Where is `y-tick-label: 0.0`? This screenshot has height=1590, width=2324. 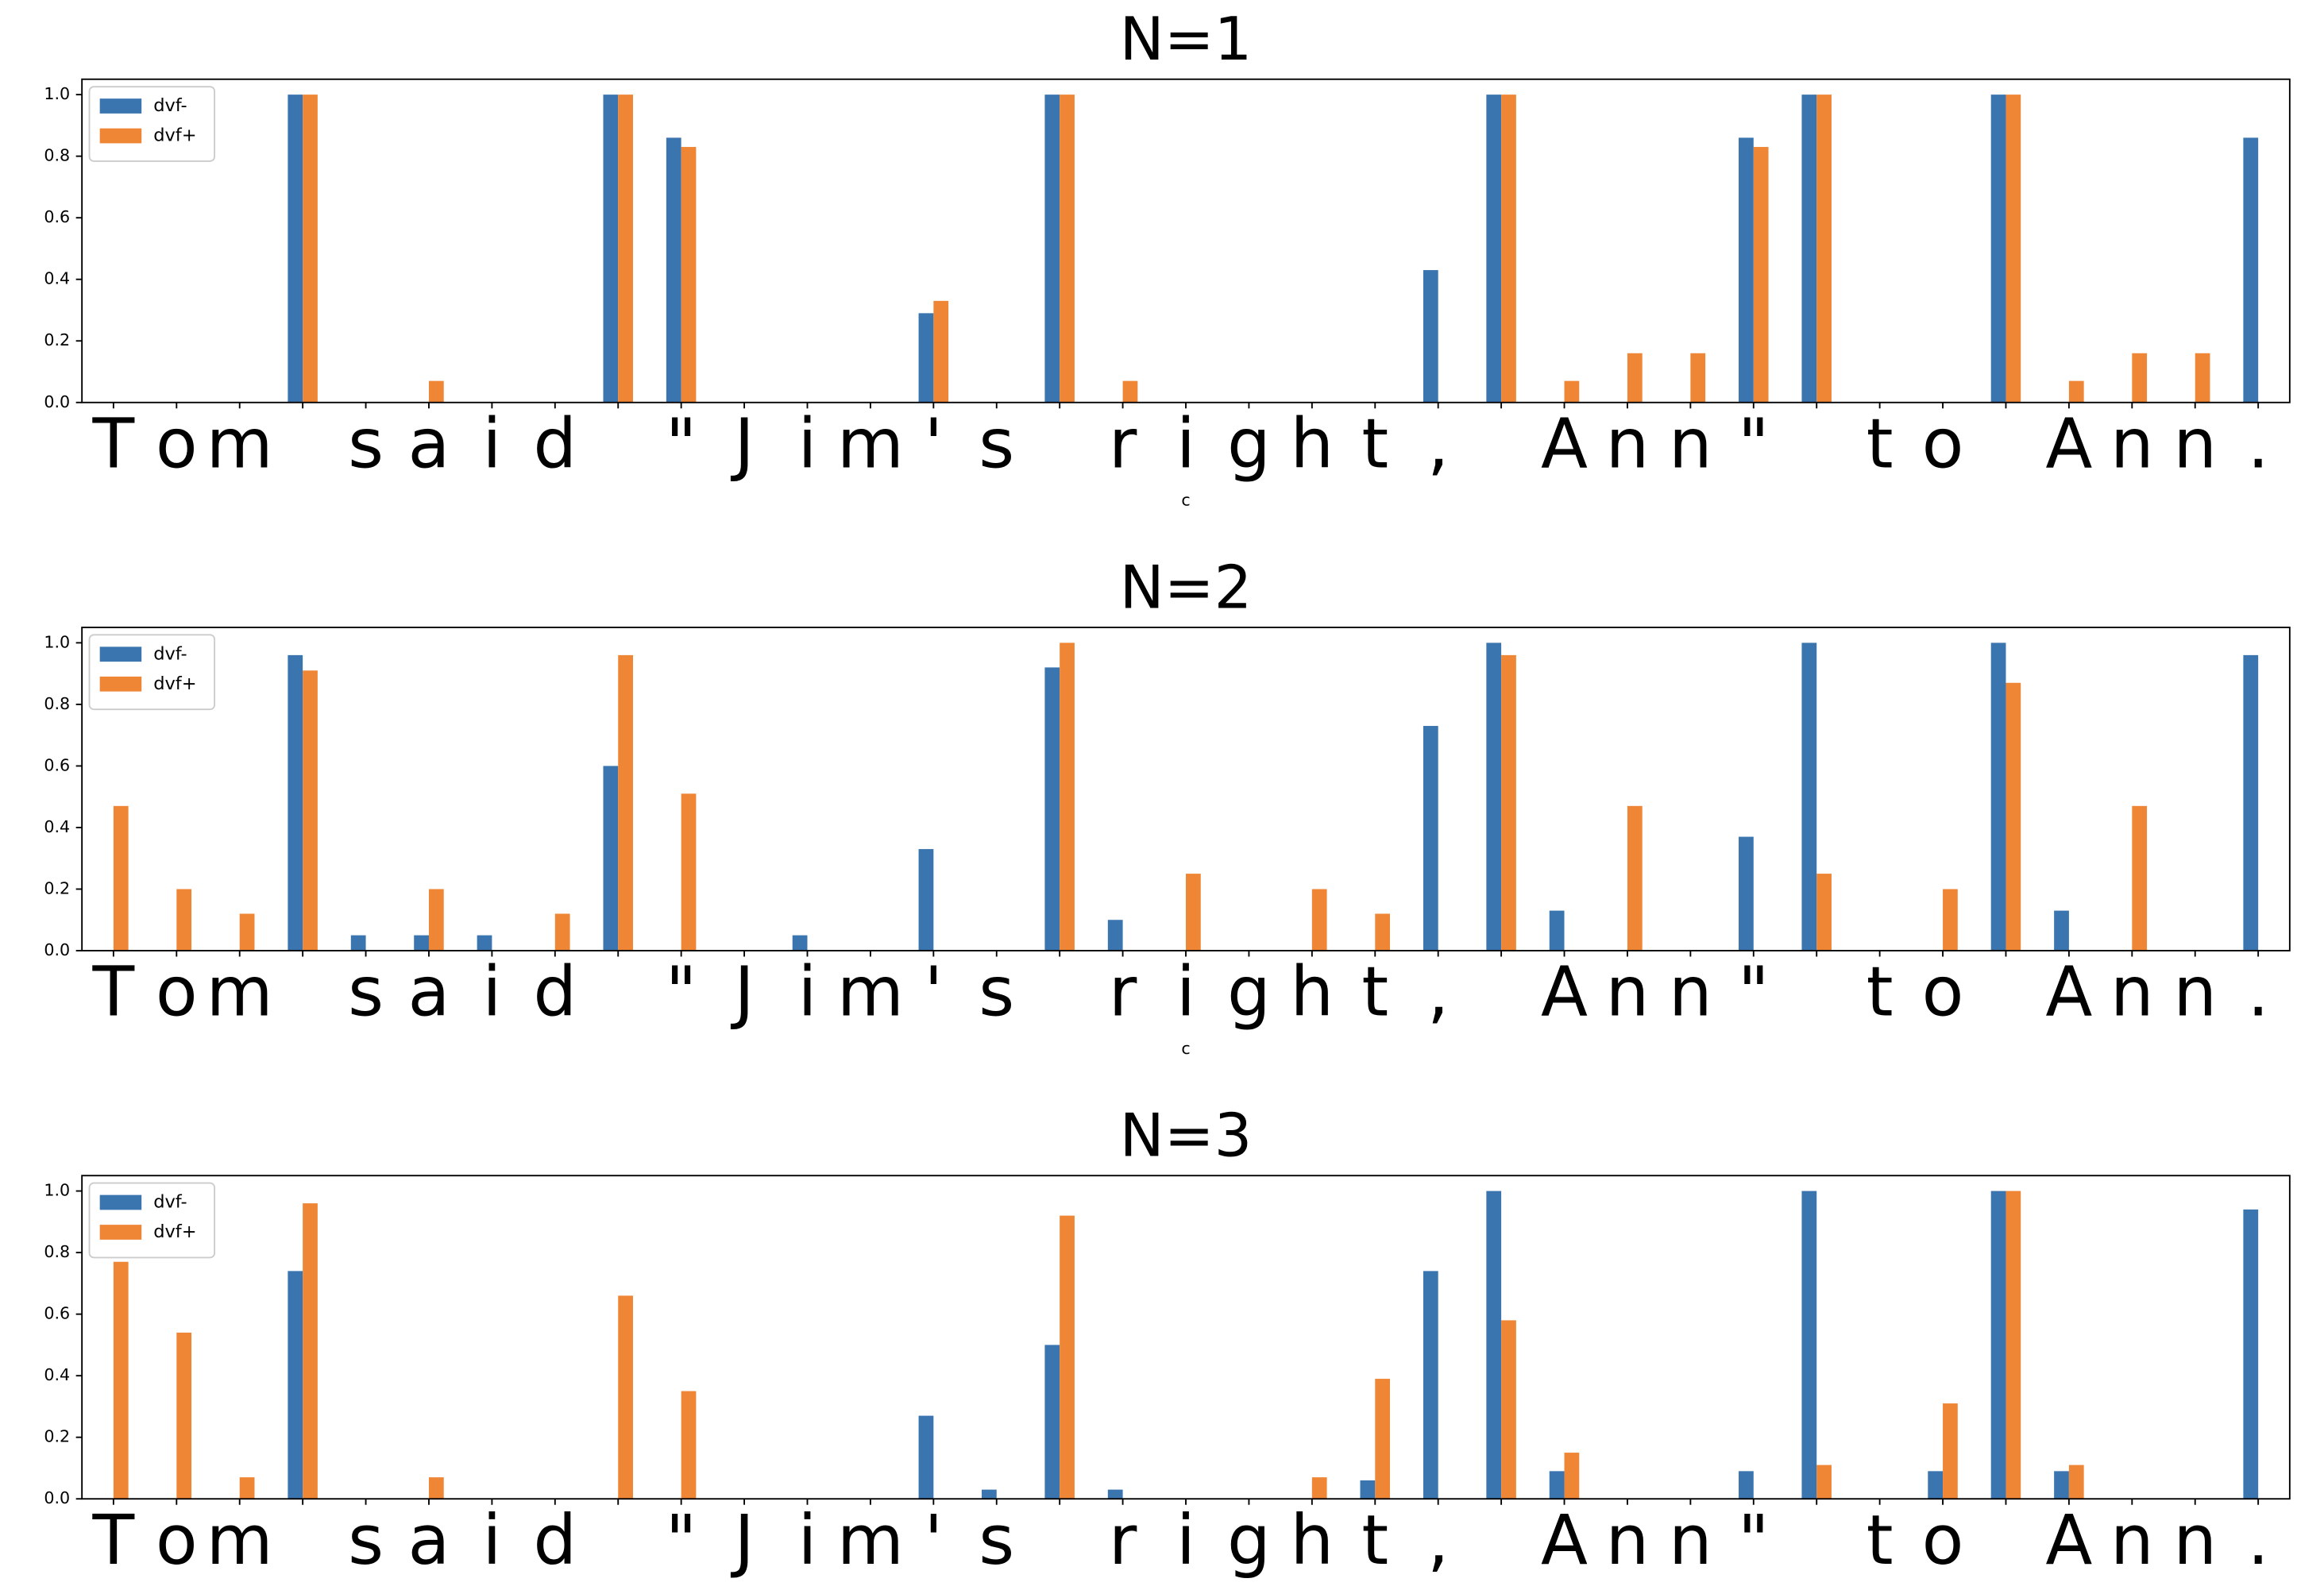
y-tick-label: 0.0 is located at coordinates (57, 1497).